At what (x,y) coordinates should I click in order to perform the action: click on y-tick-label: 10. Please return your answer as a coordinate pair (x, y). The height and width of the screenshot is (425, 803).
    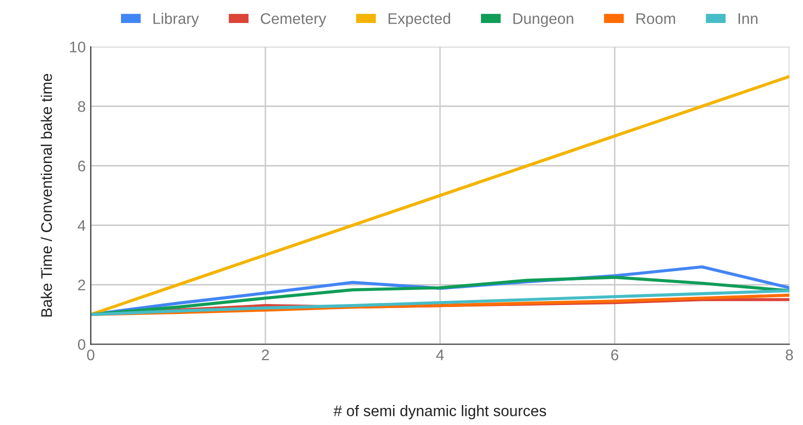
    Looking at the image, I should click on (78, 47).